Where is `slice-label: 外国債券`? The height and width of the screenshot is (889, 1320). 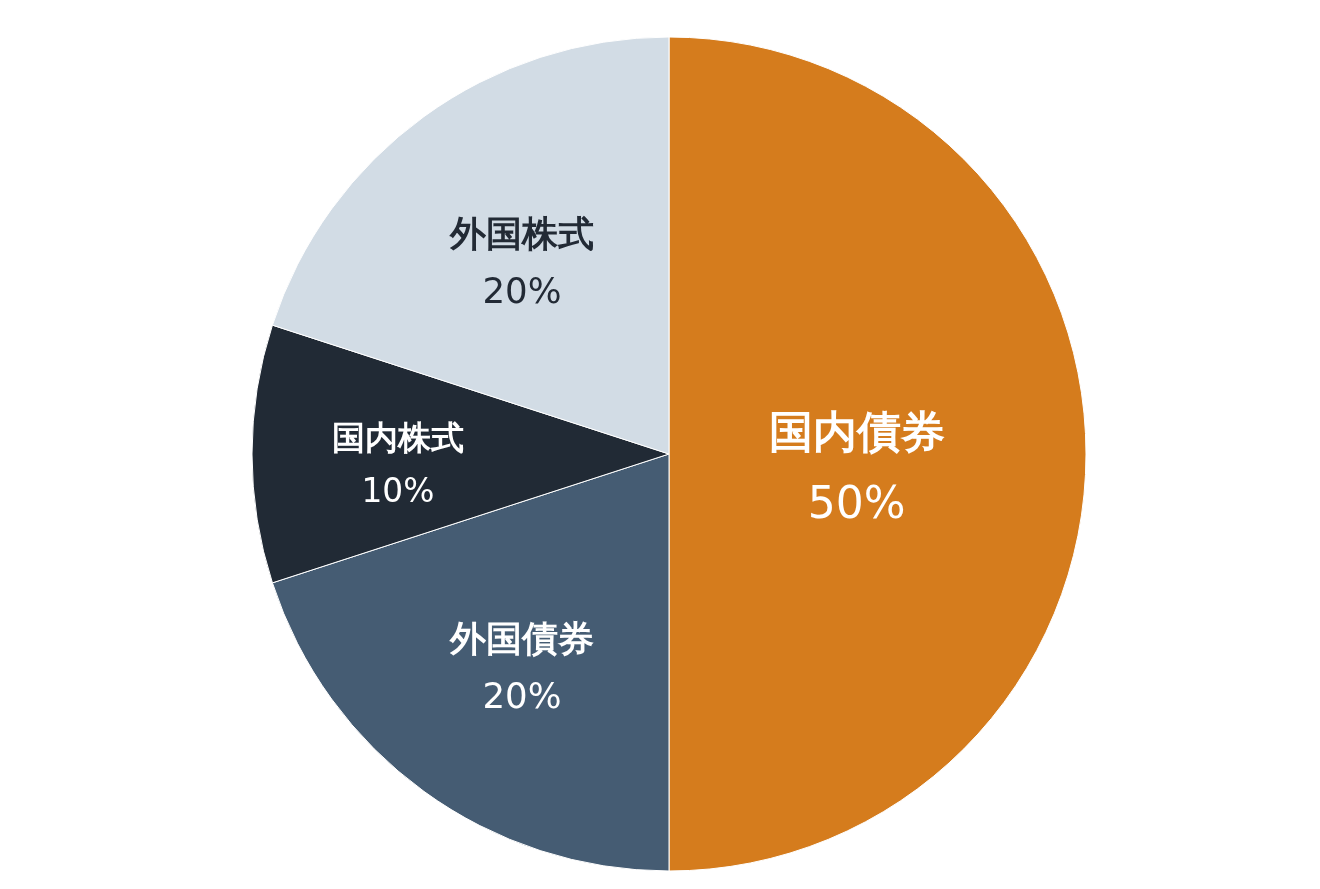
slice-label: 外国債券 is located at coordinates (521, 639).